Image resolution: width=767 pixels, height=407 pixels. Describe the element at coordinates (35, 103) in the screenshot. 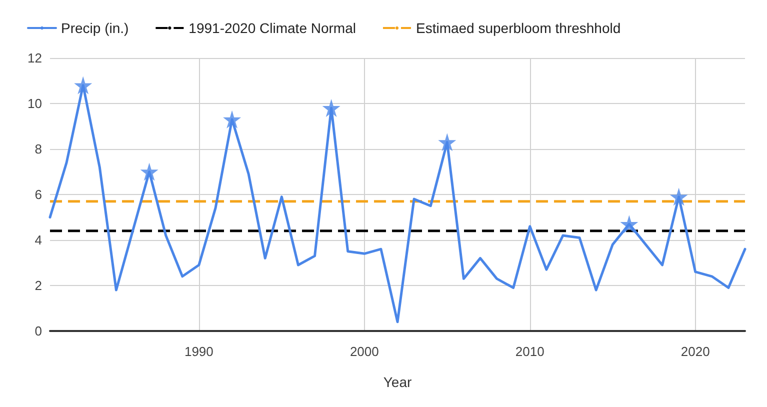

I see `y-tick-label: 10` at that location.